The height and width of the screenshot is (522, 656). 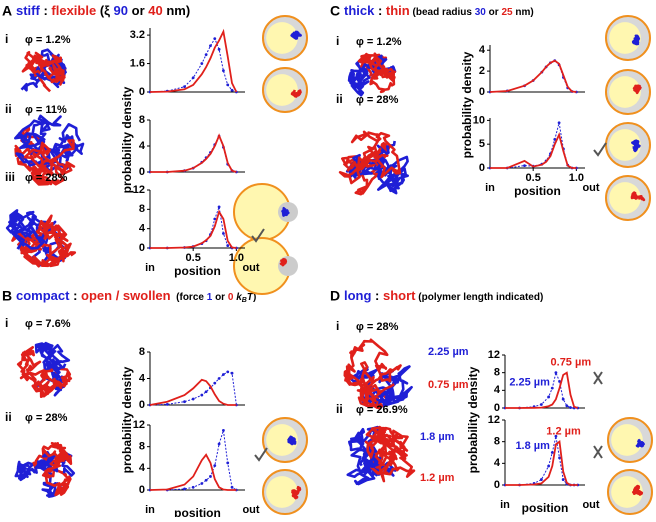 I want to click on title-run: 0, so click(x=231, y=297).